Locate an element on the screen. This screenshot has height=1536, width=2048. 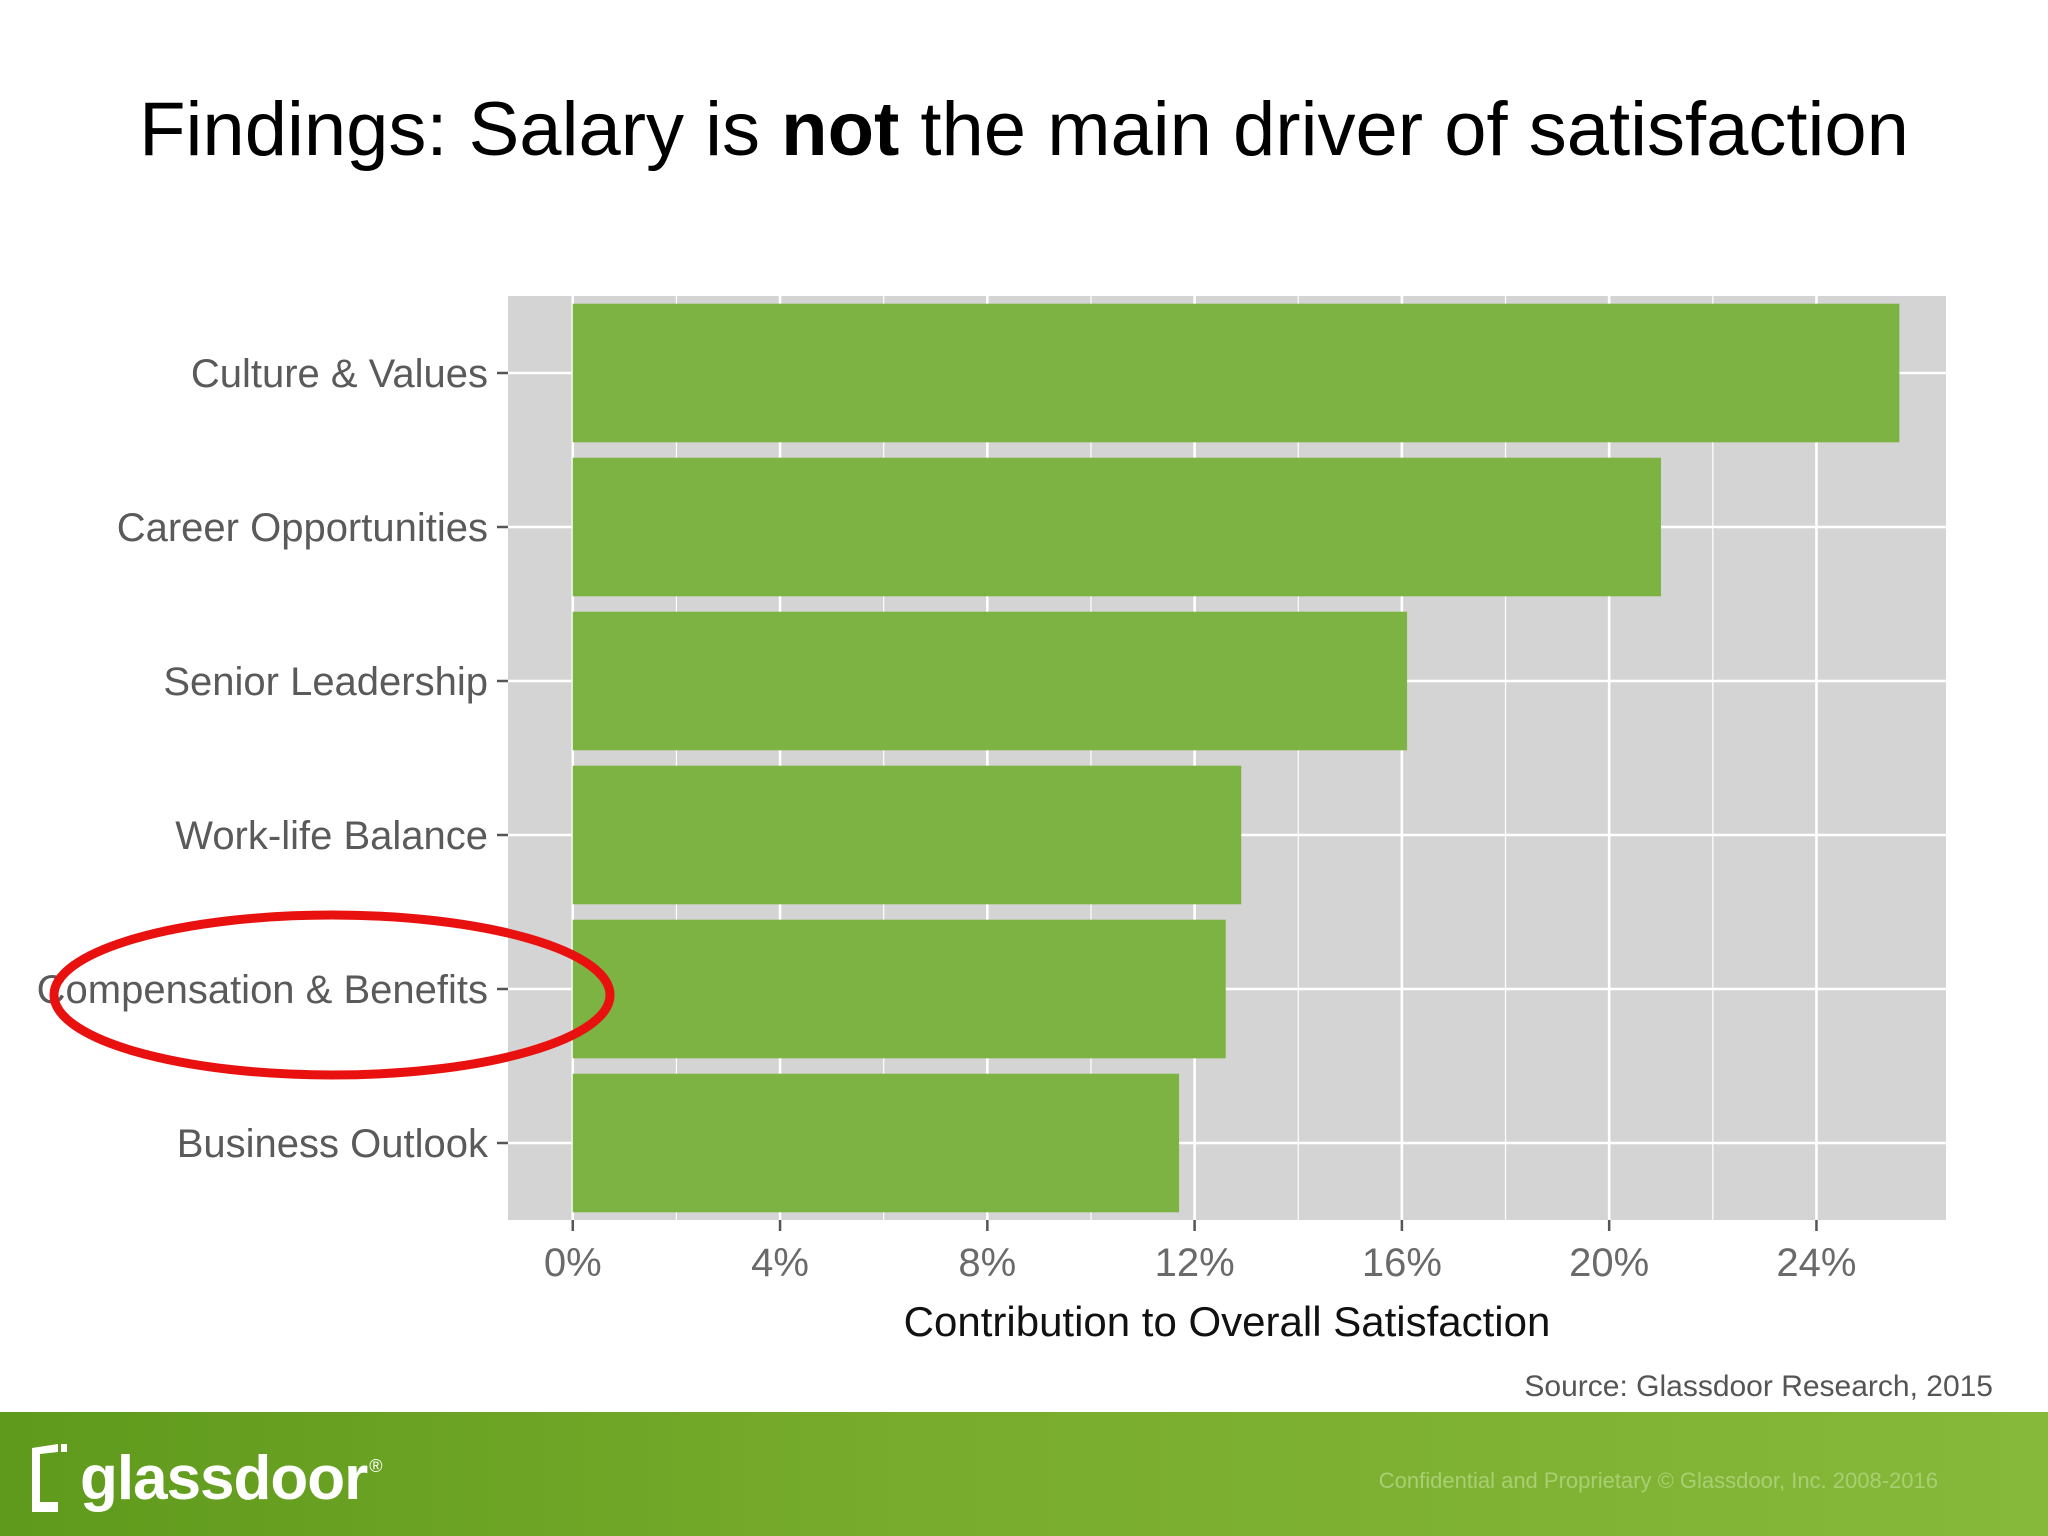
source-note: Source: Glassdoor Research, 2015 is located at coordinates (1758, 1386).